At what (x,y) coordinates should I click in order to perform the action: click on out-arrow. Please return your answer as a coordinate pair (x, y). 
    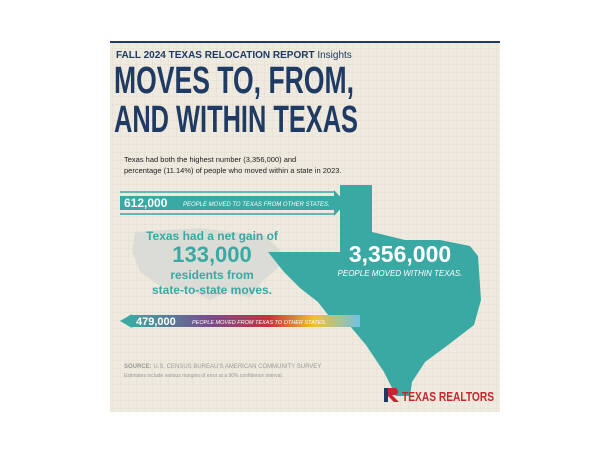
    Looking at the image, I should click on (246, 321).